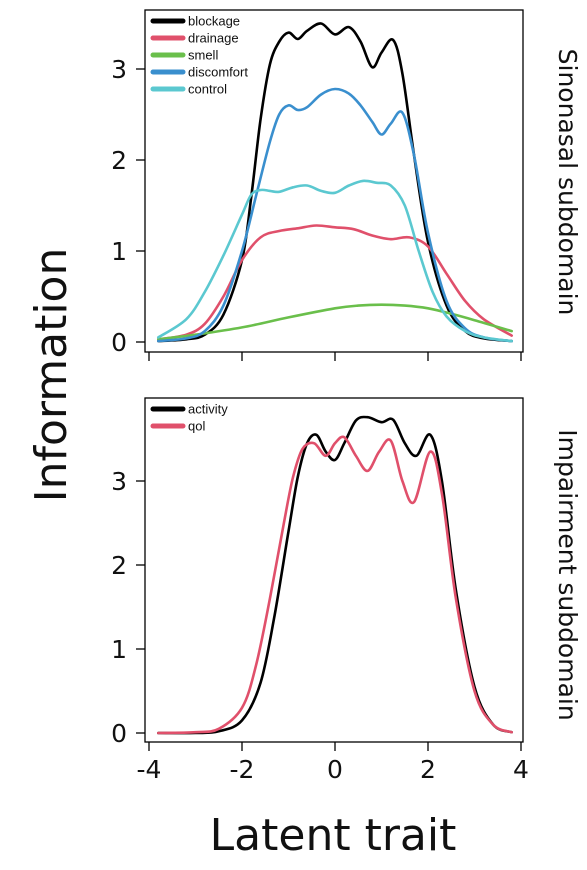  Describe the element at coordinates (203, 55) in the screenshot. I see `legend-label-smell: smell` at that location.